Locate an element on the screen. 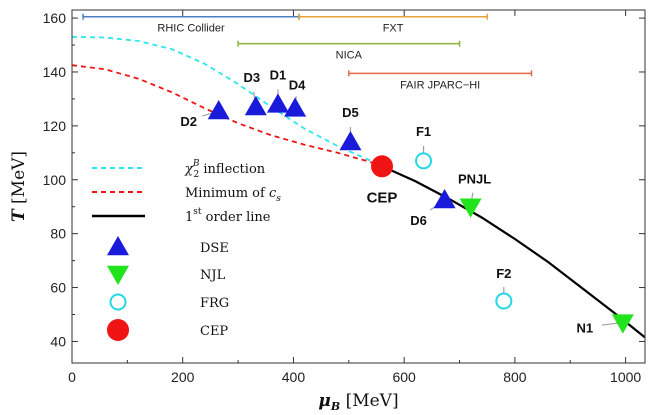 The height and width of the screenshot is (415, 657). marker-n1 is located at coordinates (622, 324).